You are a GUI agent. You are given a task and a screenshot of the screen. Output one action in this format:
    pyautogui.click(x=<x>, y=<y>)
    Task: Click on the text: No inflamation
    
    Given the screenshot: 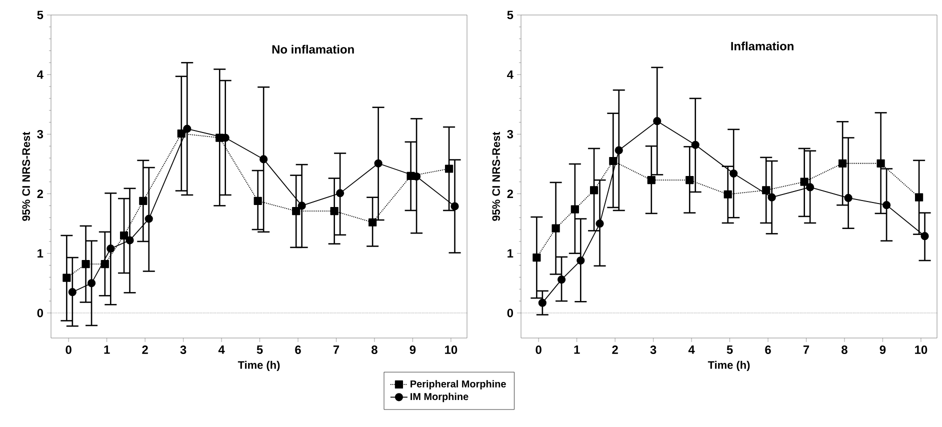 What is the action you would take?
    pyautogui.click(x=313, y=49)
    